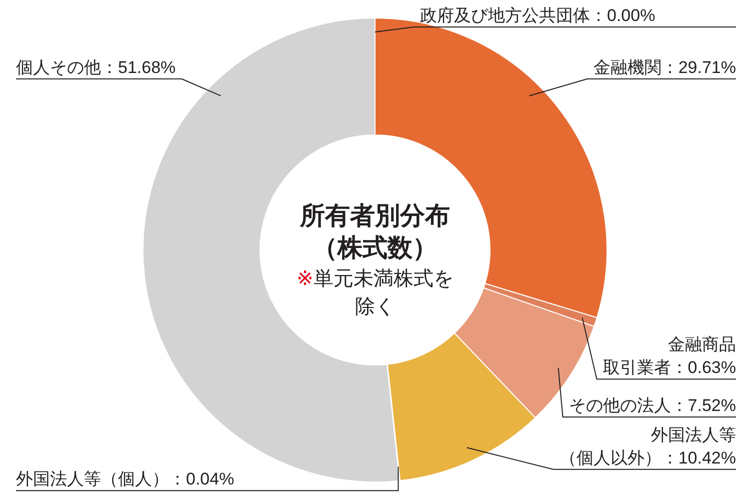  I want to click on slice-label: 金融機関：29.71%, so click(664, 67).